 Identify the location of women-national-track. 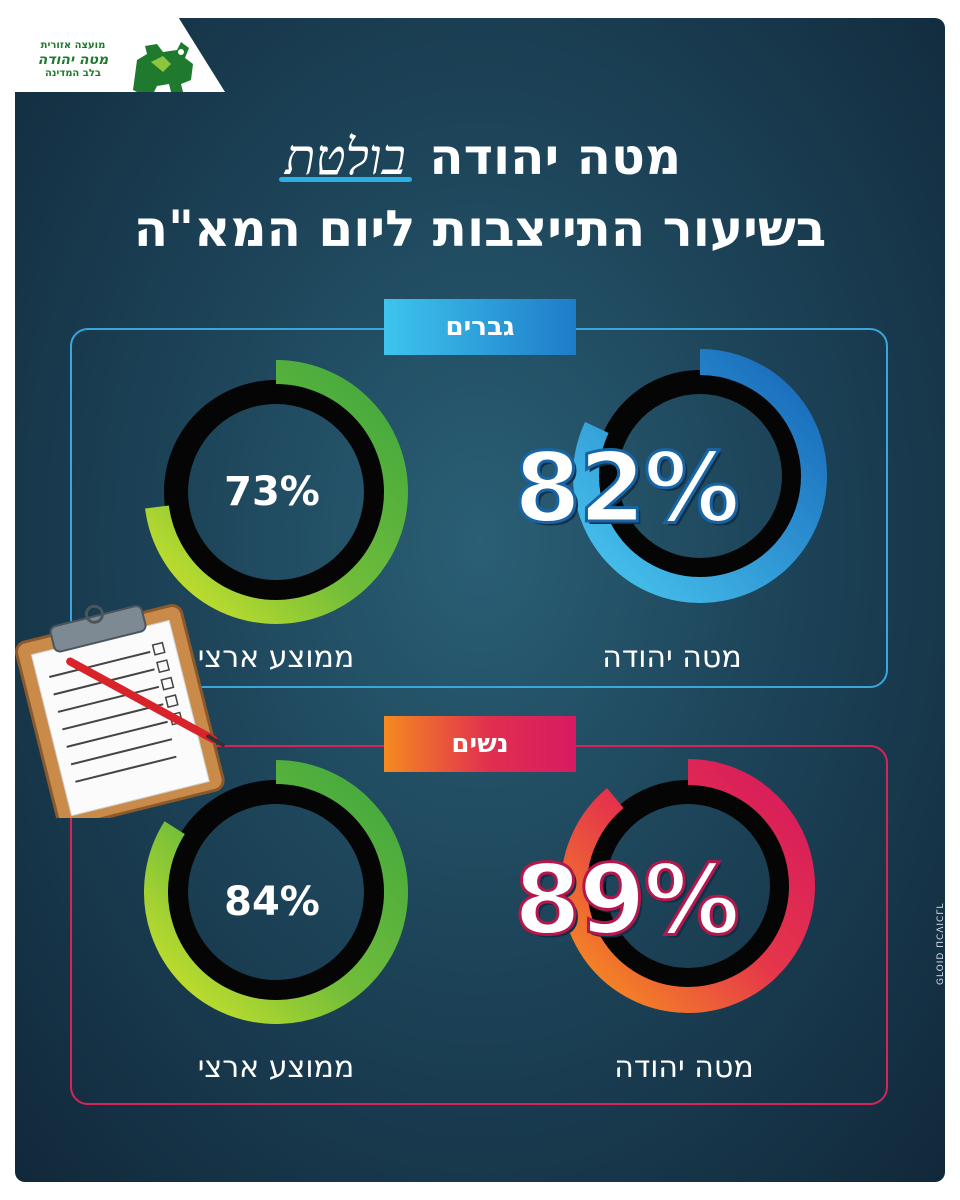
(276, 892).